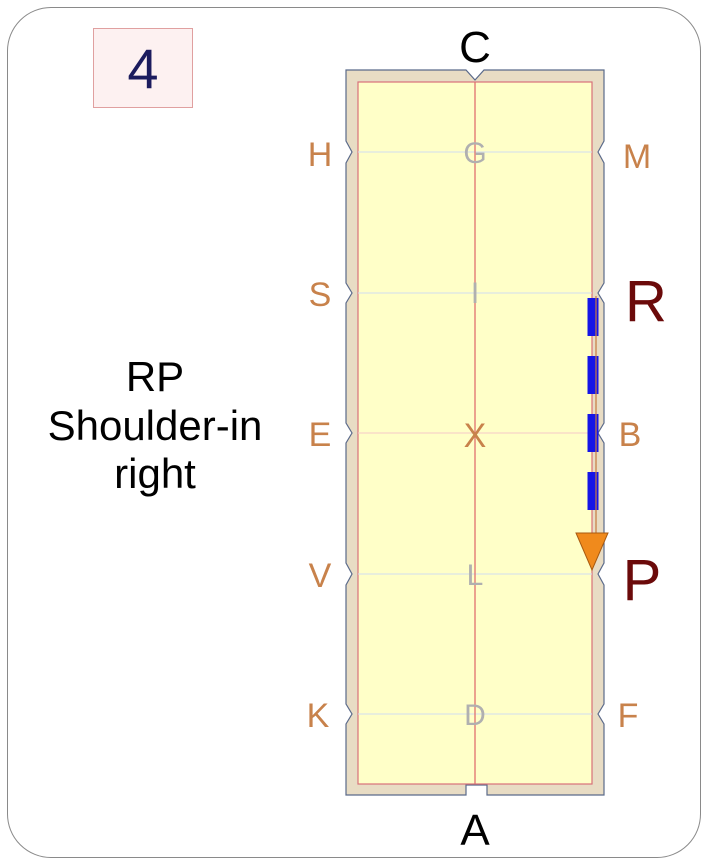 Image resolution: width=710 pixels, height=867 pixels. I want to click on exercise-caption: RP Shoulder-in right, so click(155, 426).